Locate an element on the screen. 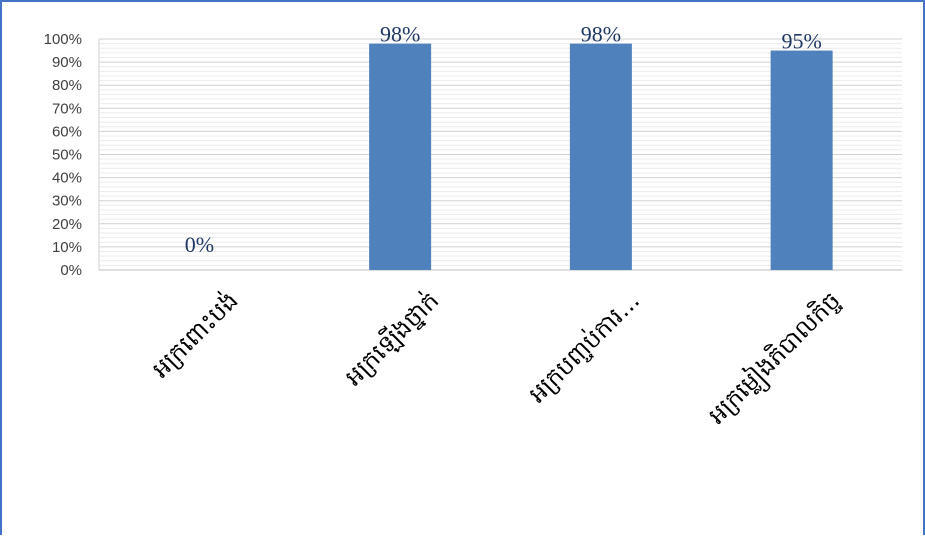 The width and height of the screenshot is (925, 537). y-tick-label: 100% is located at coordinates (63, 39).